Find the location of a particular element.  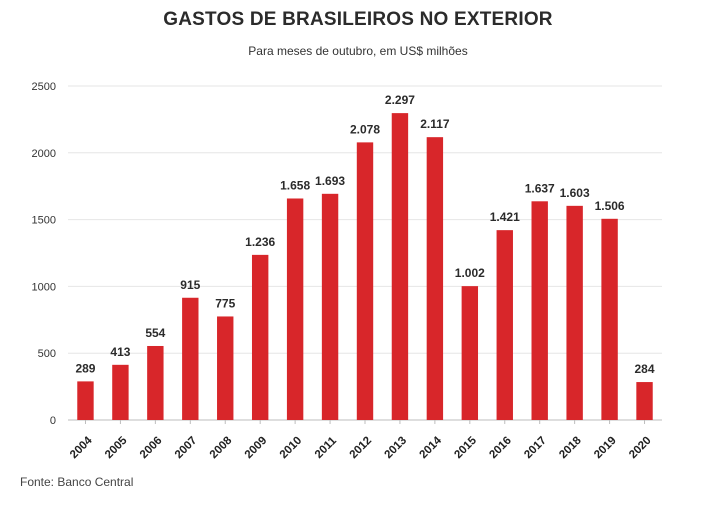

y-tick-label: 2500 is located at coordinates (44, 87).